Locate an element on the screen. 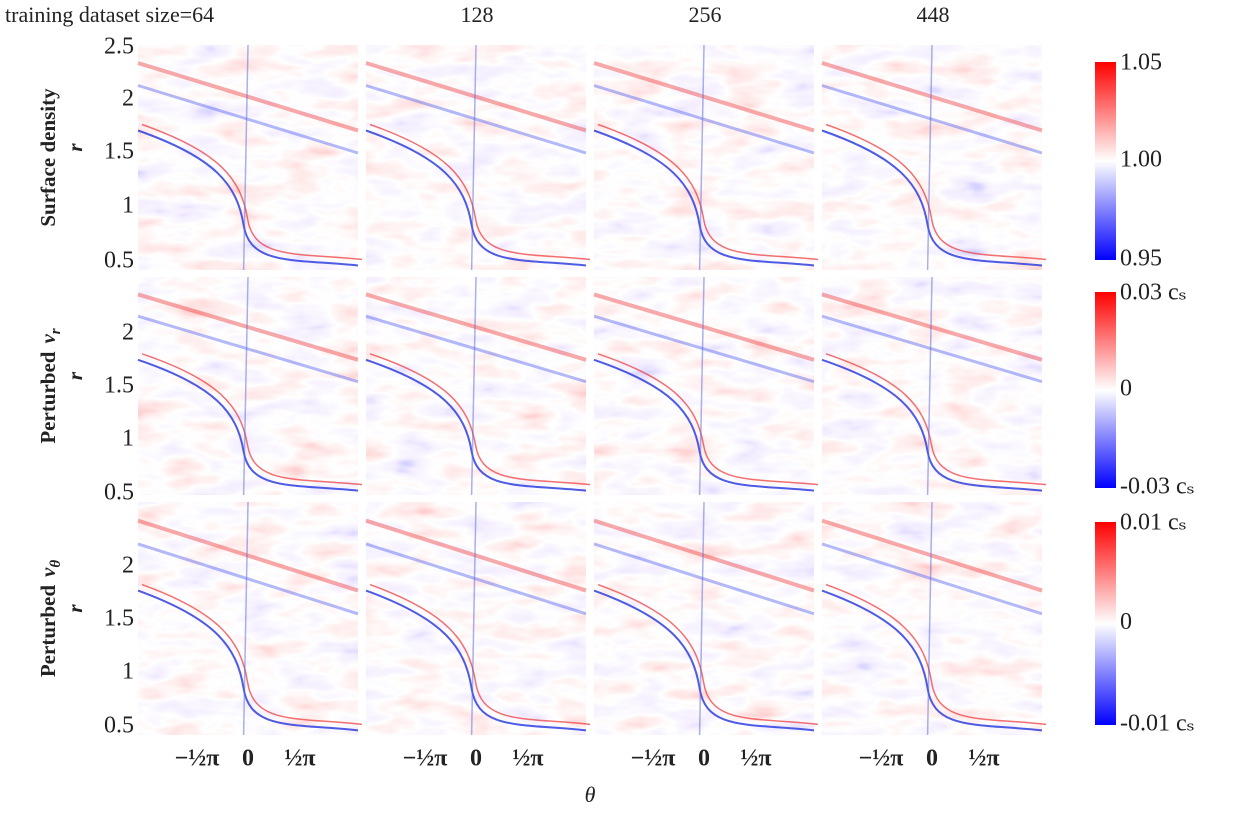  column-title: training dataset size=64 is located at coordinates (109, 14).